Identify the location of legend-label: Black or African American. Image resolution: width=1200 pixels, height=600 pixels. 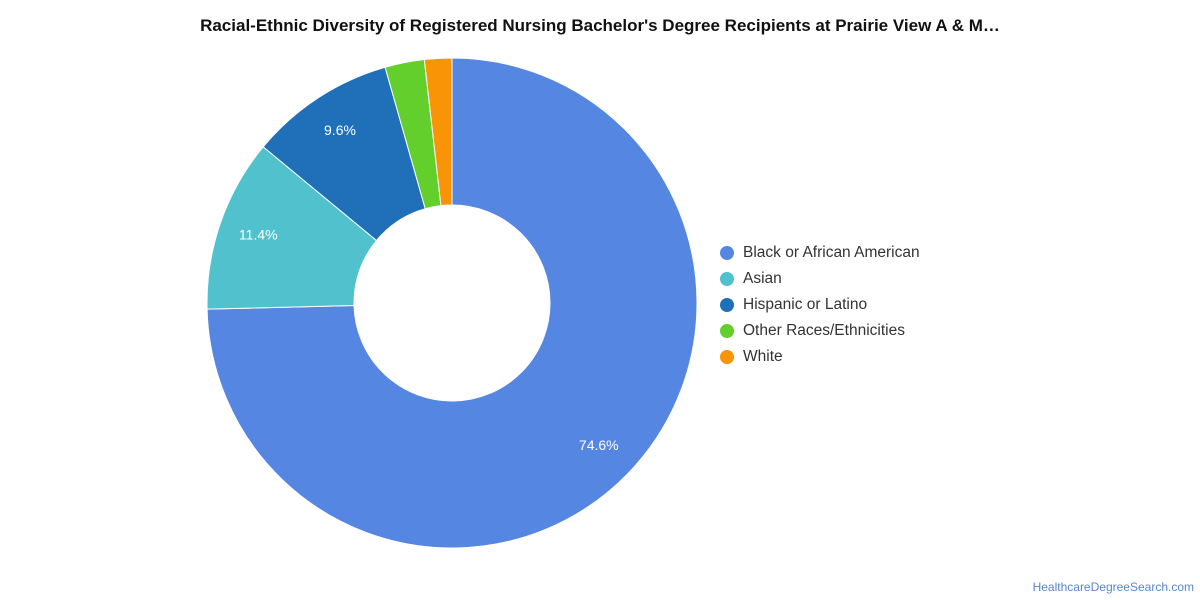
(831, 252).